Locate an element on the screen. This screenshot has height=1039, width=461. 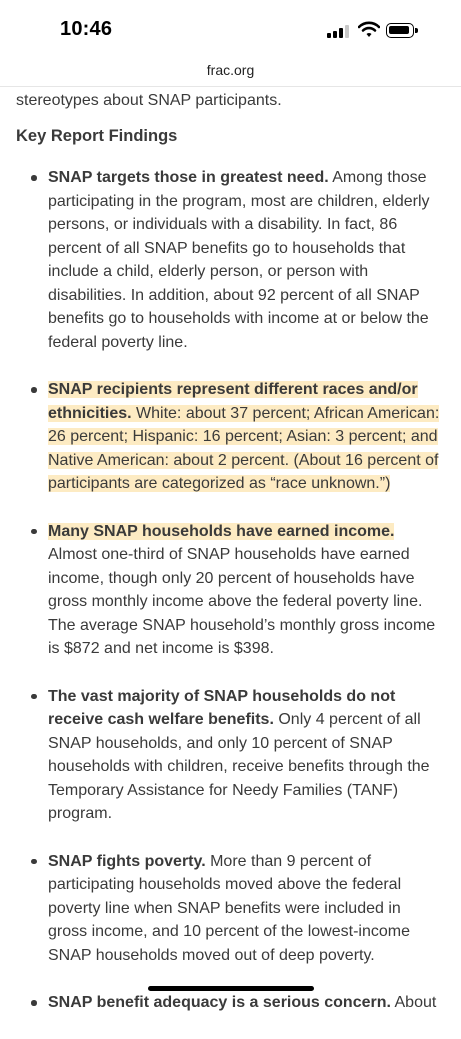
status-time: 10:46 is located at coordinates (86, 29).